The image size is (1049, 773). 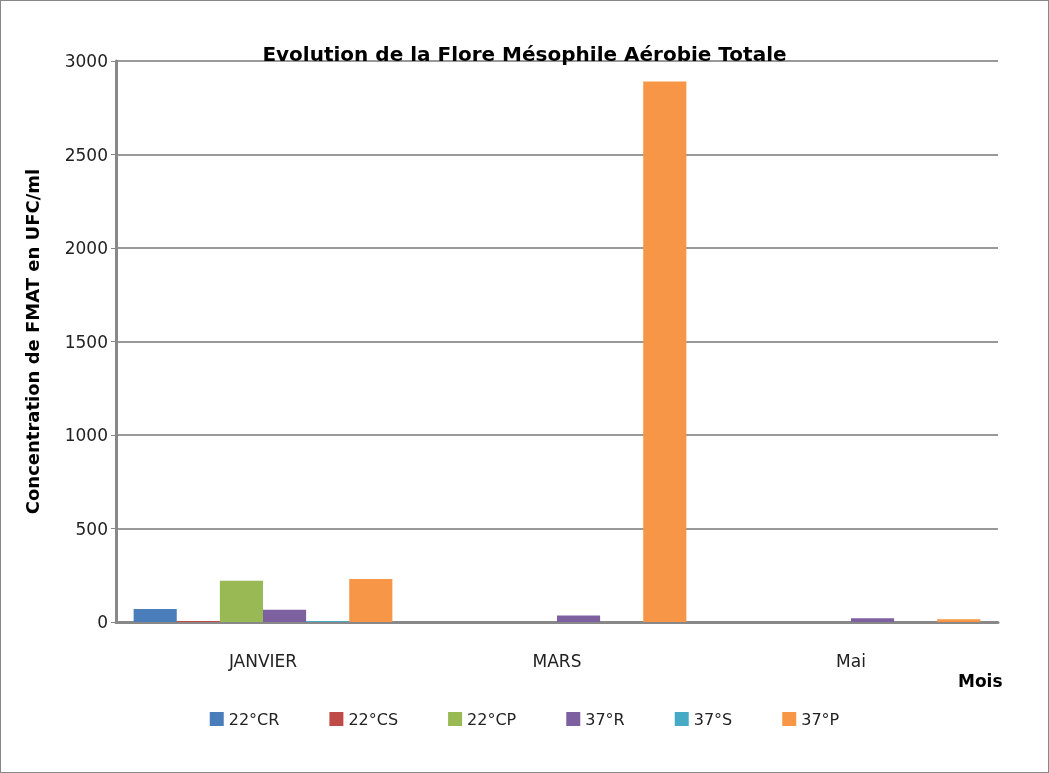 What do you see at coordinates (86, 61) in the screenshot?
I see `y-tick-label: 3000` at bounding box center [86, 61].